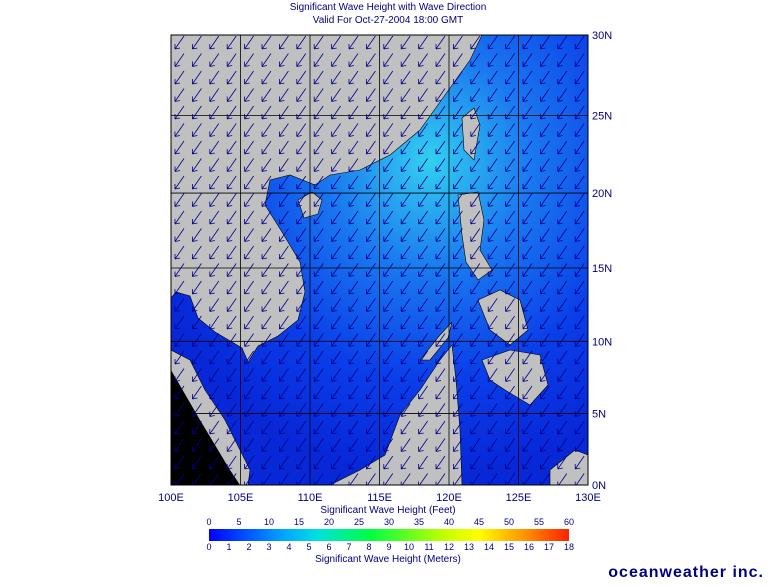  I want to click on colorbar-tick-label: 0, so click(208, 547).